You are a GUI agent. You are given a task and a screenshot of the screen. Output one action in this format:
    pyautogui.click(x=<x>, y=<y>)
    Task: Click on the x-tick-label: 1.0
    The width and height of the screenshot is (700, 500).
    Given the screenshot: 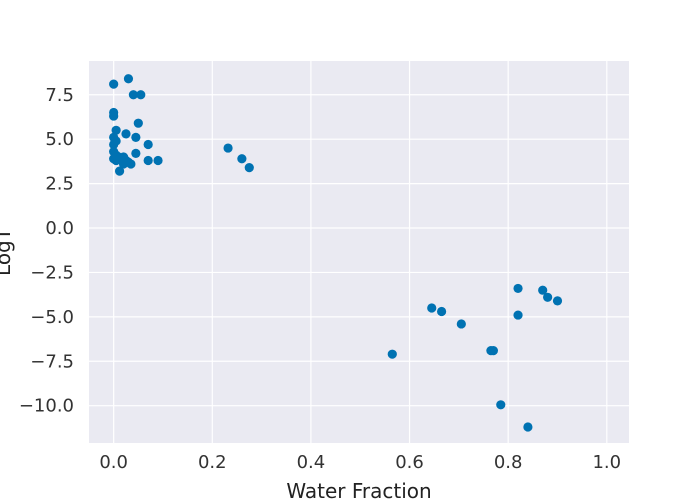 What is the action you would take?
    pyautogui.click(x=606, y=462)
    